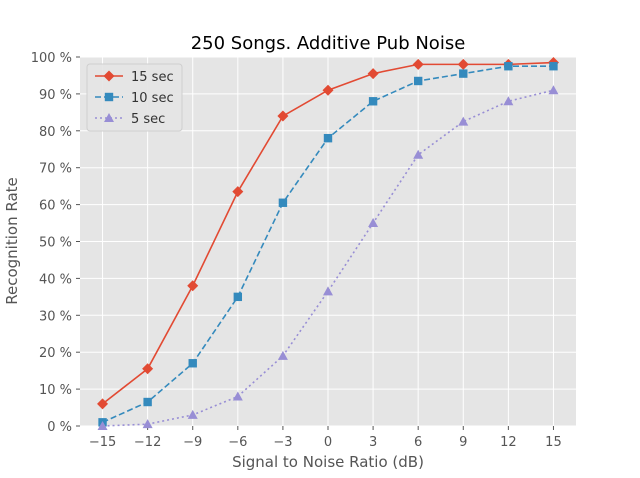 Image resolution: width=640 pixels, height=478 pixels. I want to click on legend-item: 10 sec, so click(134, 98).